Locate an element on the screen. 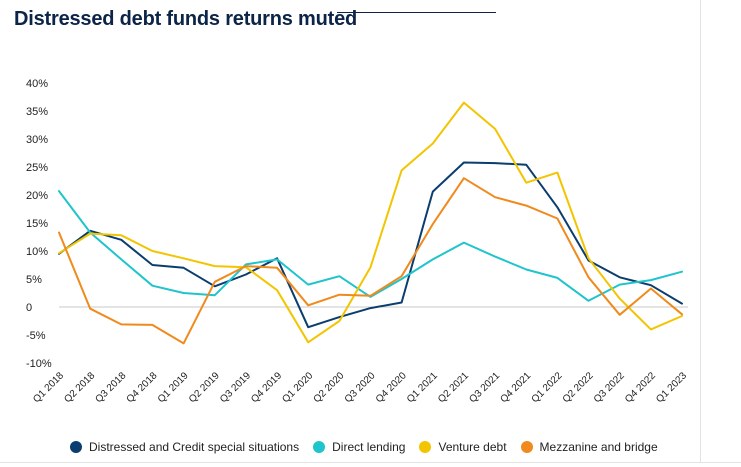  bottom-border is located at coordinates (370, 462).